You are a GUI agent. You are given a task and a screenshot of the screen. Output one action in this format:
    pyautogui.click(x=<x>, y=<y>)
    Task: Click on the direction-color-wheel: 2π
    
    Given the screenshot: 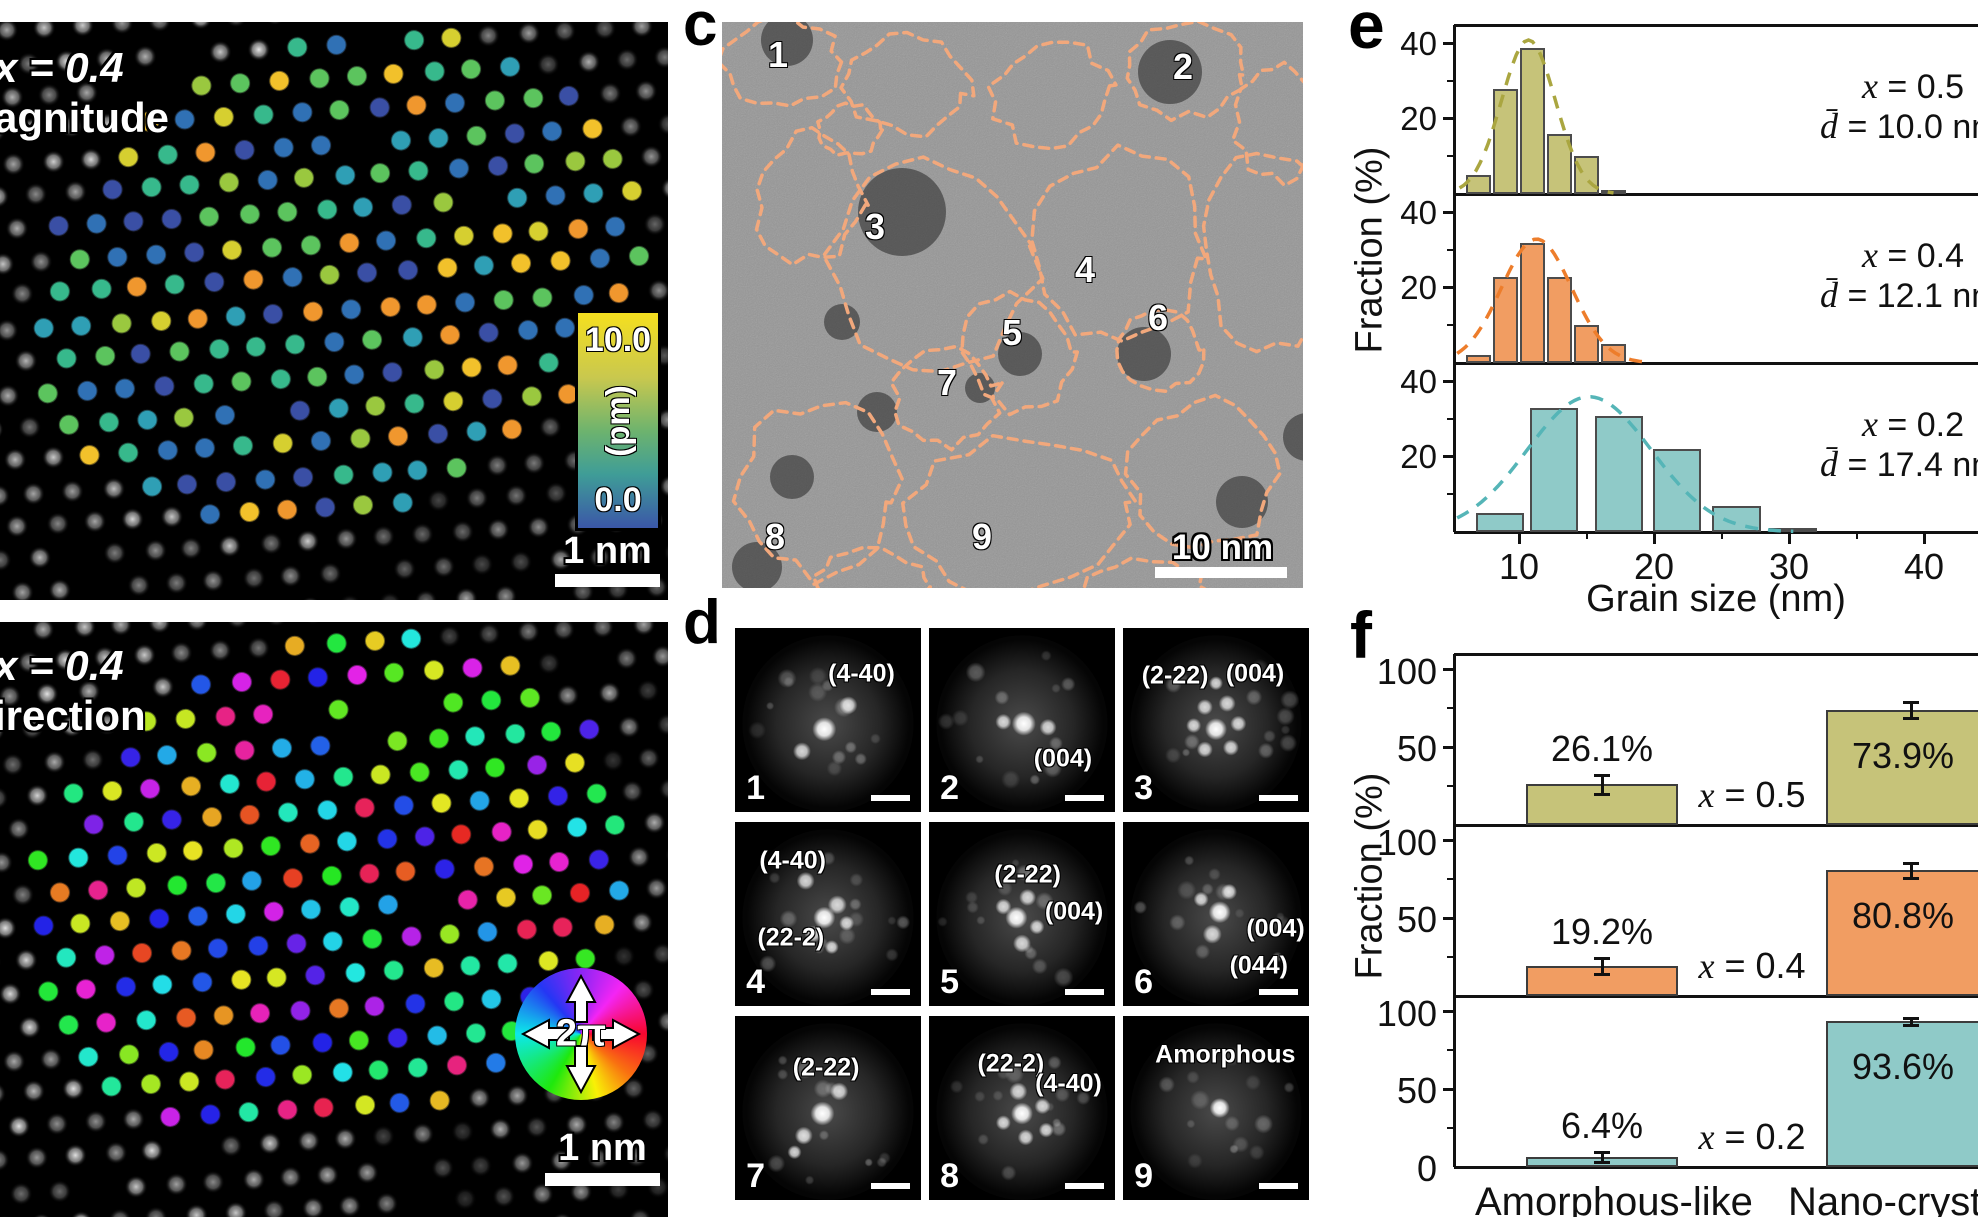 What is the action you would take?
    pyautogui.click(x=581, y=1034)
    